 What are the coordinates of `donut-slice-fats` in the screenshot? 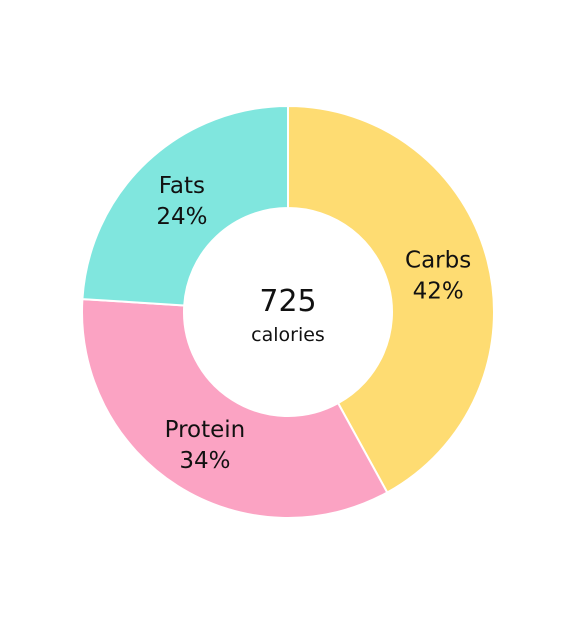 It's located at (185, 205).